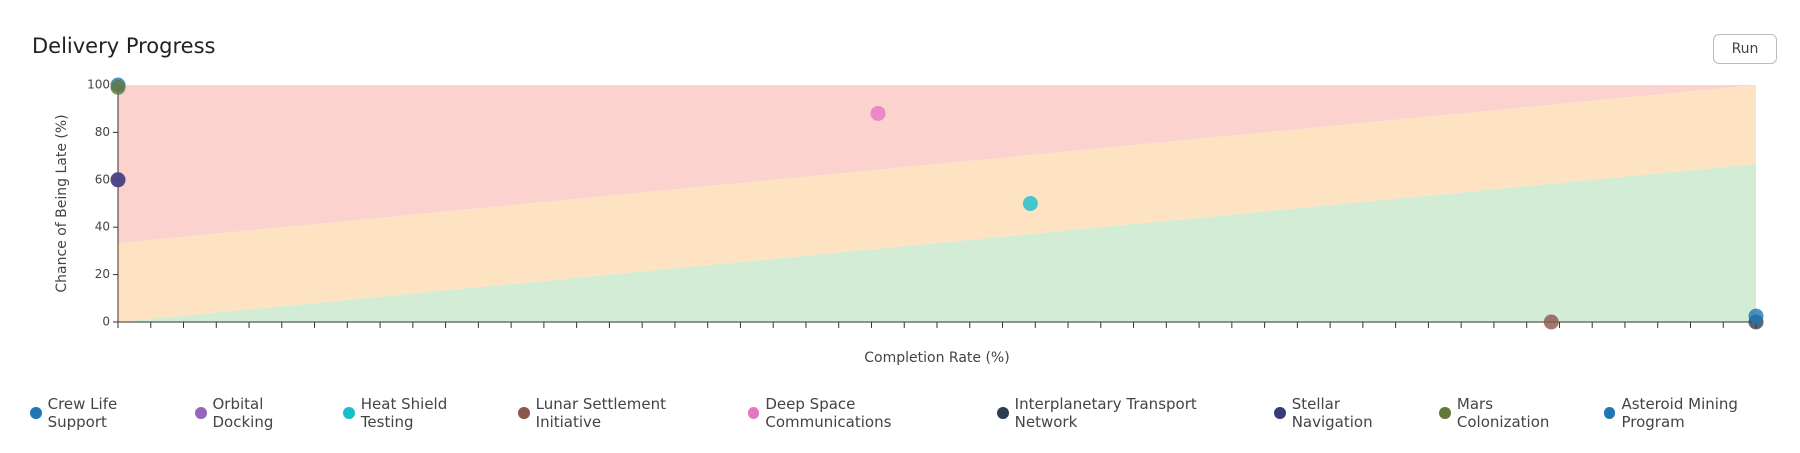 The height and width of the screenshot is (453, 1800). I want to click on legend-item: Interplanetary Transport Network, so click(1126, 413).